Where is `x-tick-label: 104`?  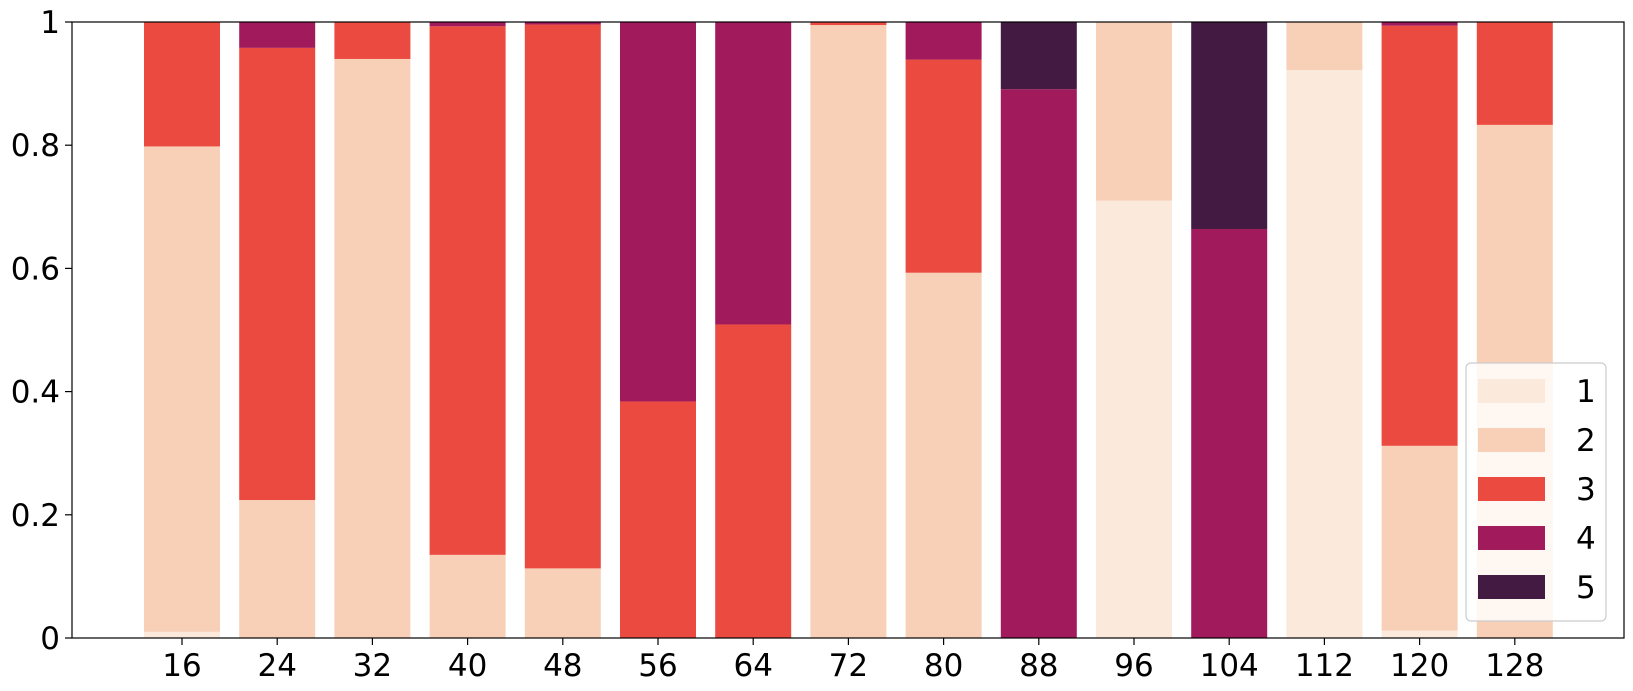 x-tick-label: 104 is located at coordinates (1229, 666).